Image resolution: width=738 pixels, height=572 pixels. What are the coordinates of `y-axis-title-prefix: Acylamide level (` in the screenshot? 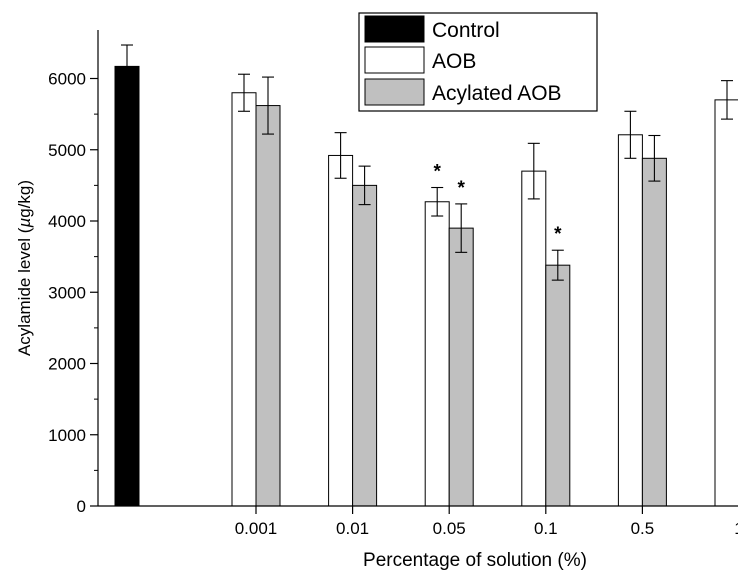 It's located at (24, 291).